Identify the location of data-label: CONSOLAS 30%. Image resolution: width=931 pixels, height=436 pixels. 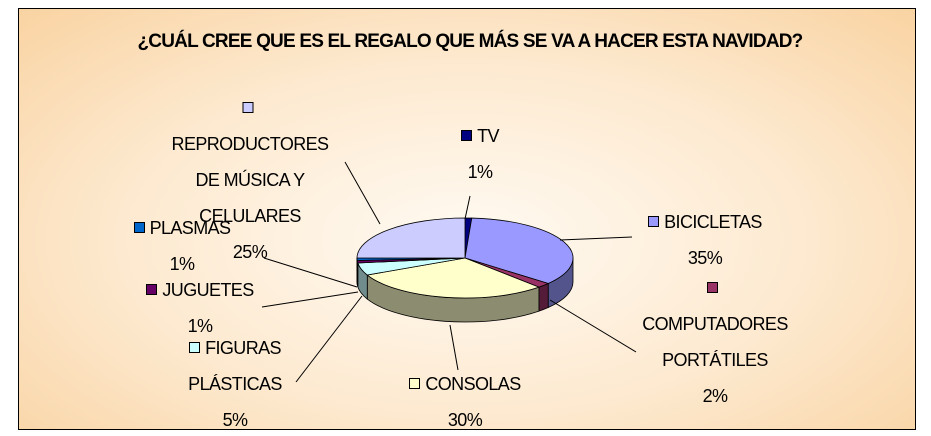
(465, 401).